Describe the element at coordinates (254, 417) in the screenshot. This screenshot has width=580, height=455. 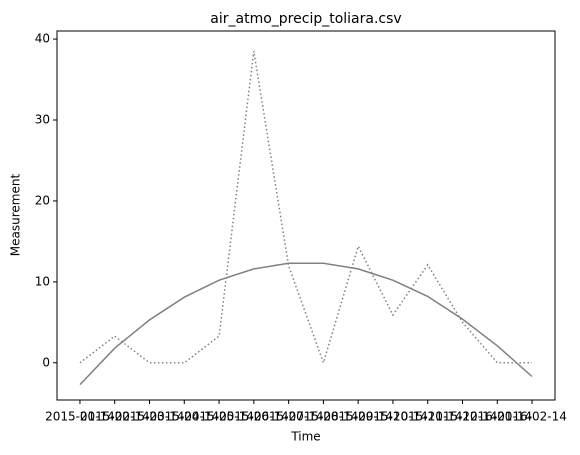
I see `x-tick-label: 2015-06-14` at that location.